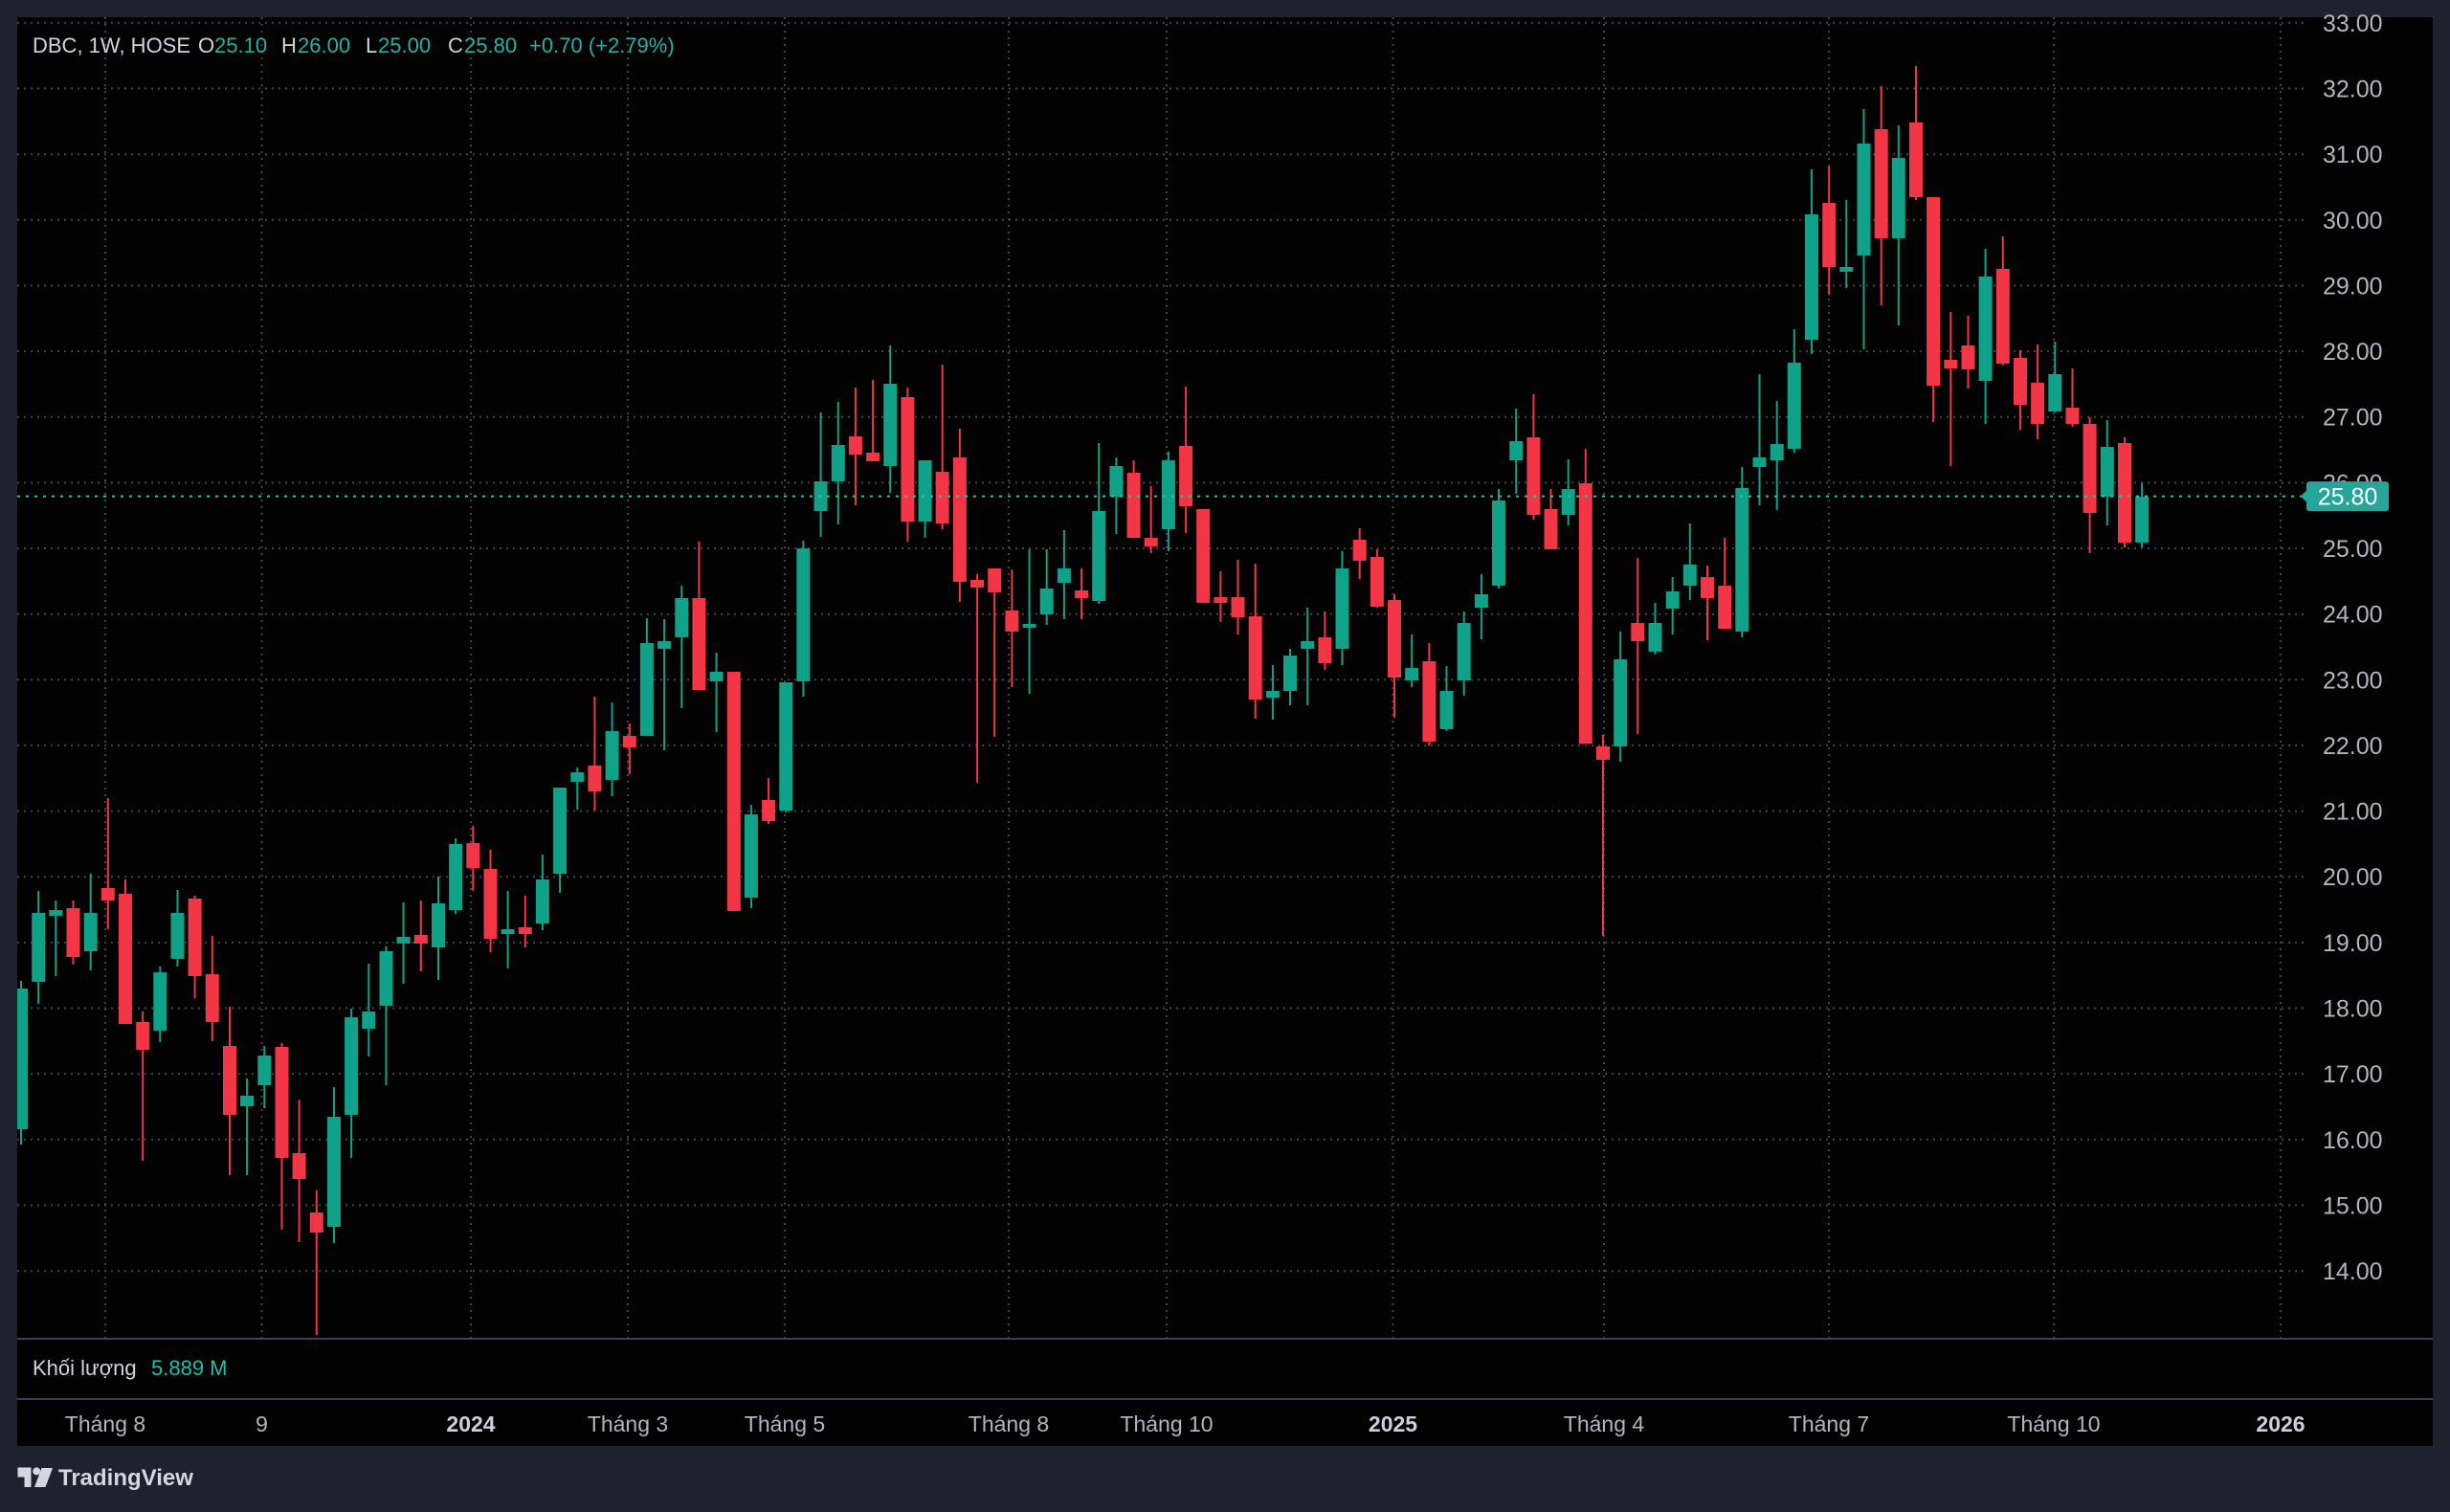 The height and width of the screenshot is (1512, 2450). I want to click on svg-text: Tháng 5, so click(785, 1424).